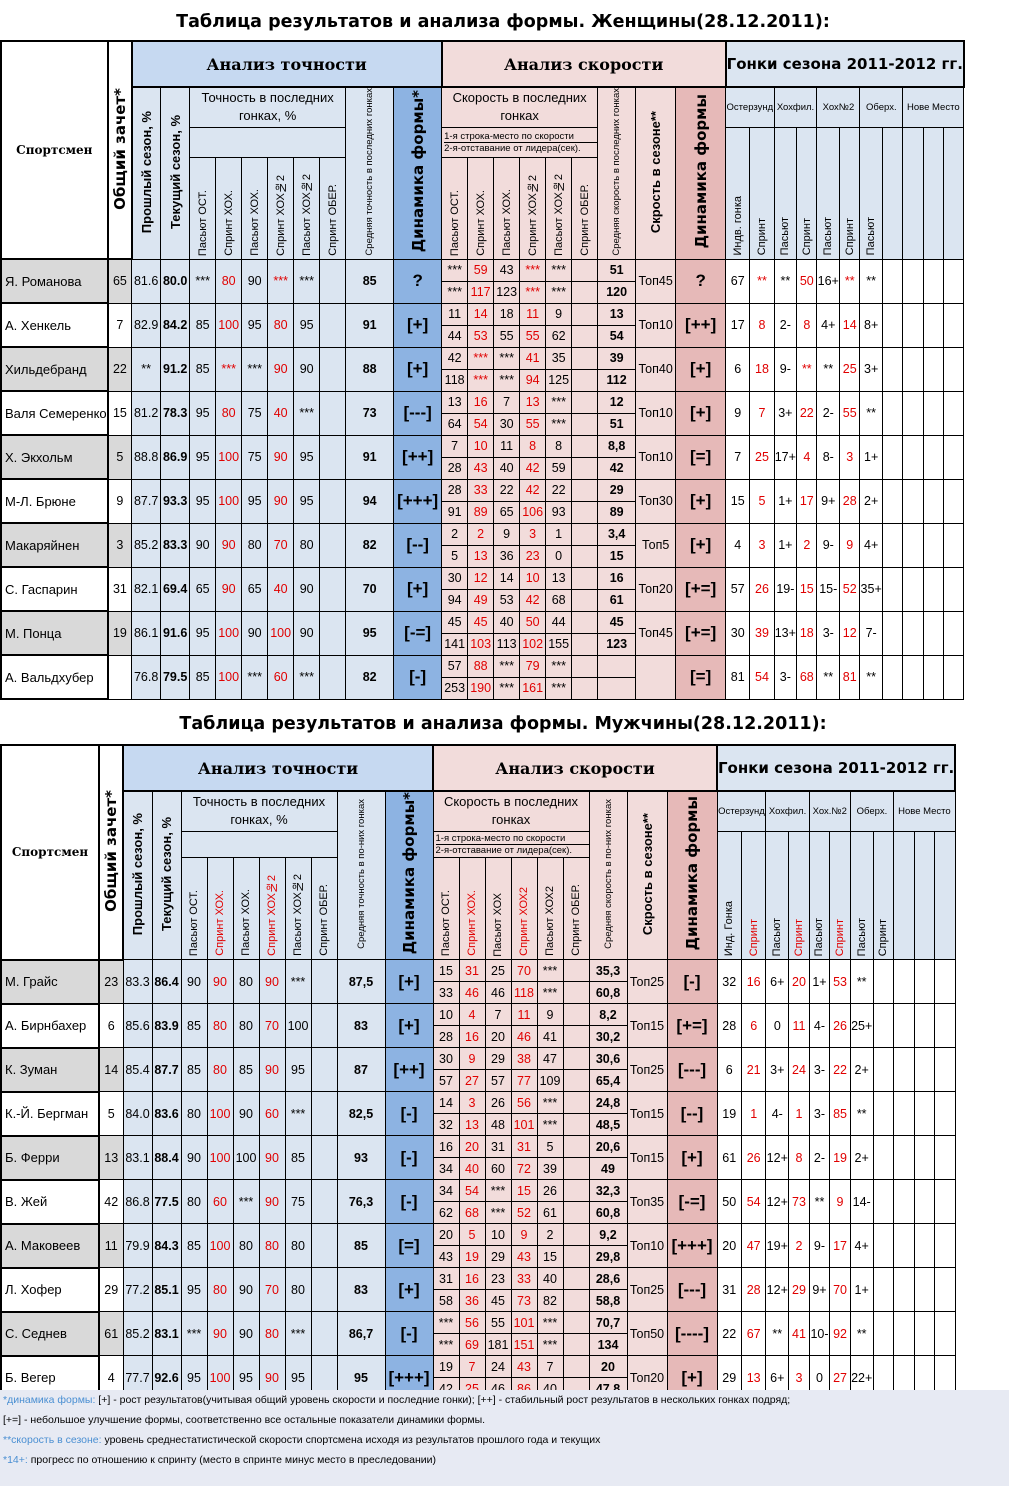 The height and width of the screenshot is (1486, 1009). I want to click on cur-season-pct: 86.4, so click(166, 982).